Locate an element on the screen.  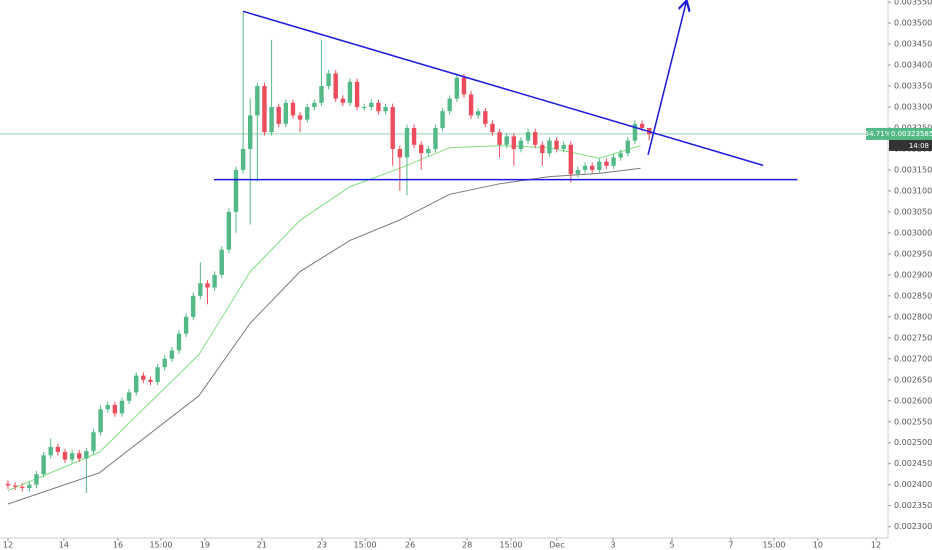
x-tick-label: Dec is located at coordinates (556, 545).